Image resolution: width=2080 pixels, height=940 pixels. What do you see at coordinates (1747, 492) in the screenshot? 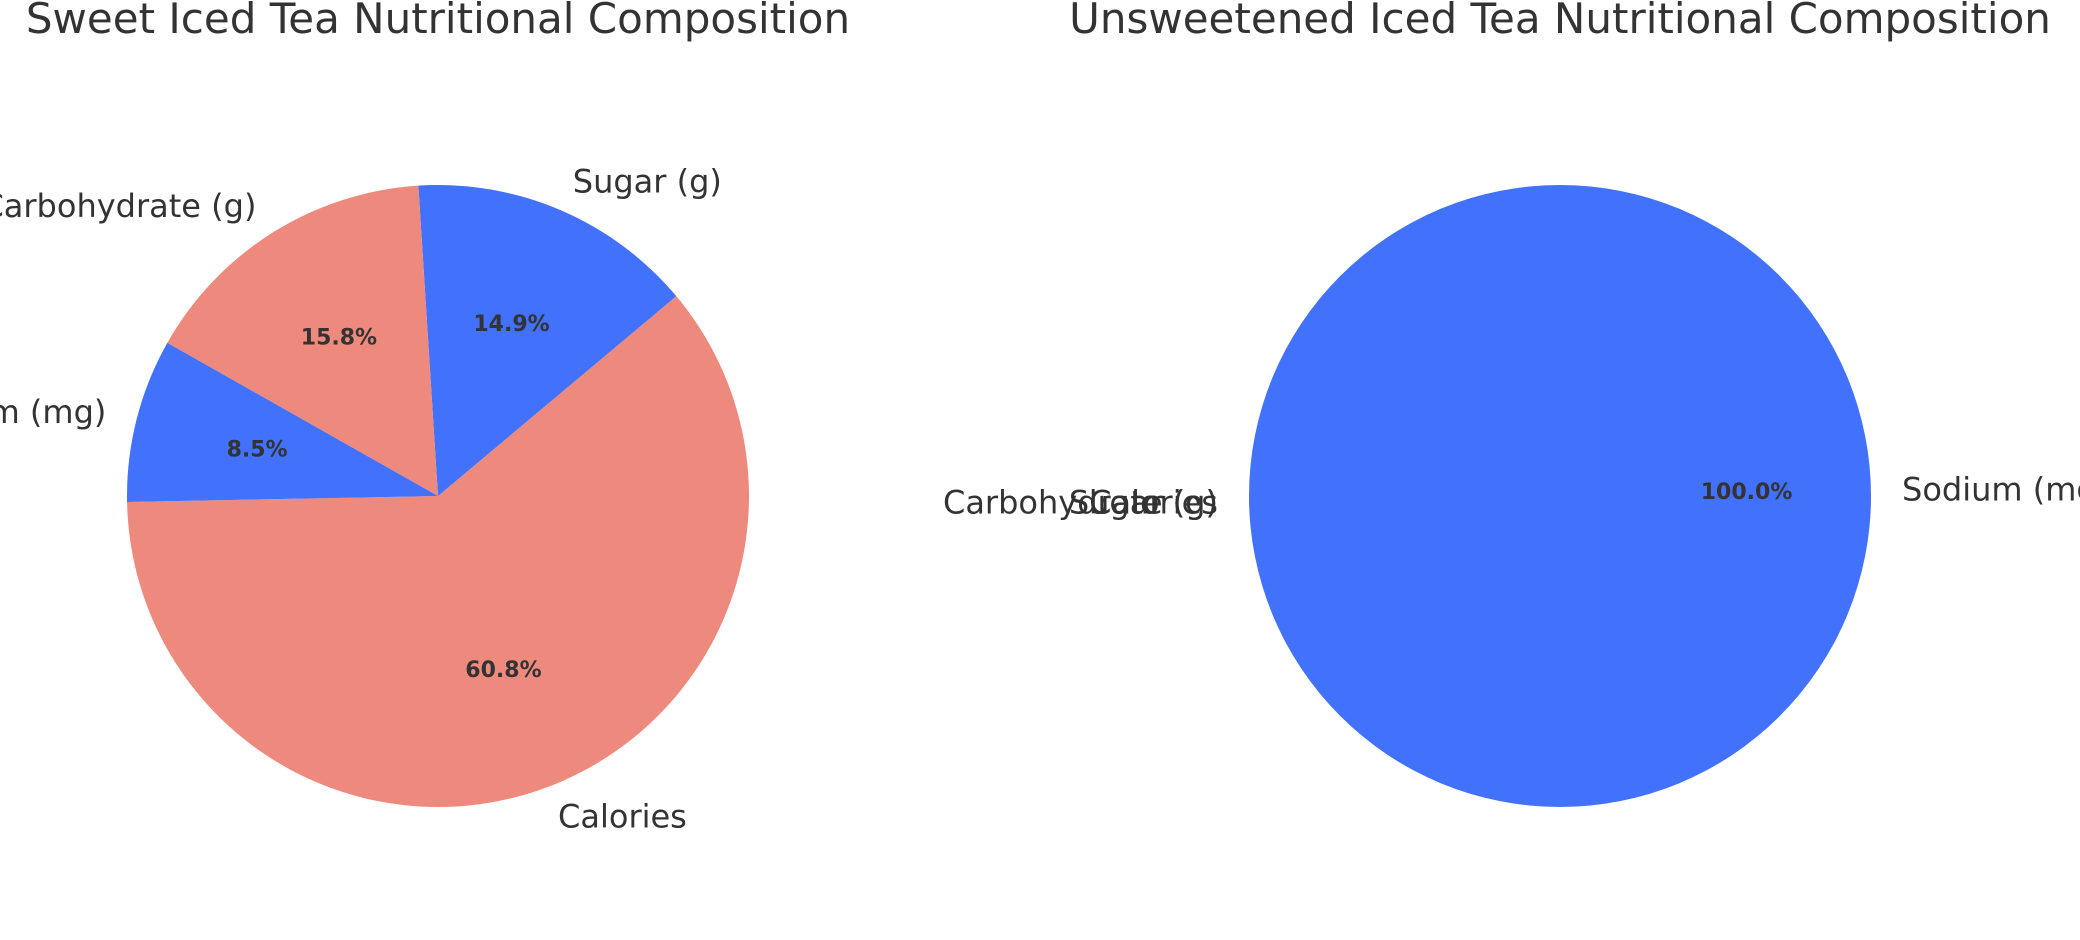
I see `unsweetened-pct-label-sodium-mg: 100.0%` at bounding box center [1747, 492].